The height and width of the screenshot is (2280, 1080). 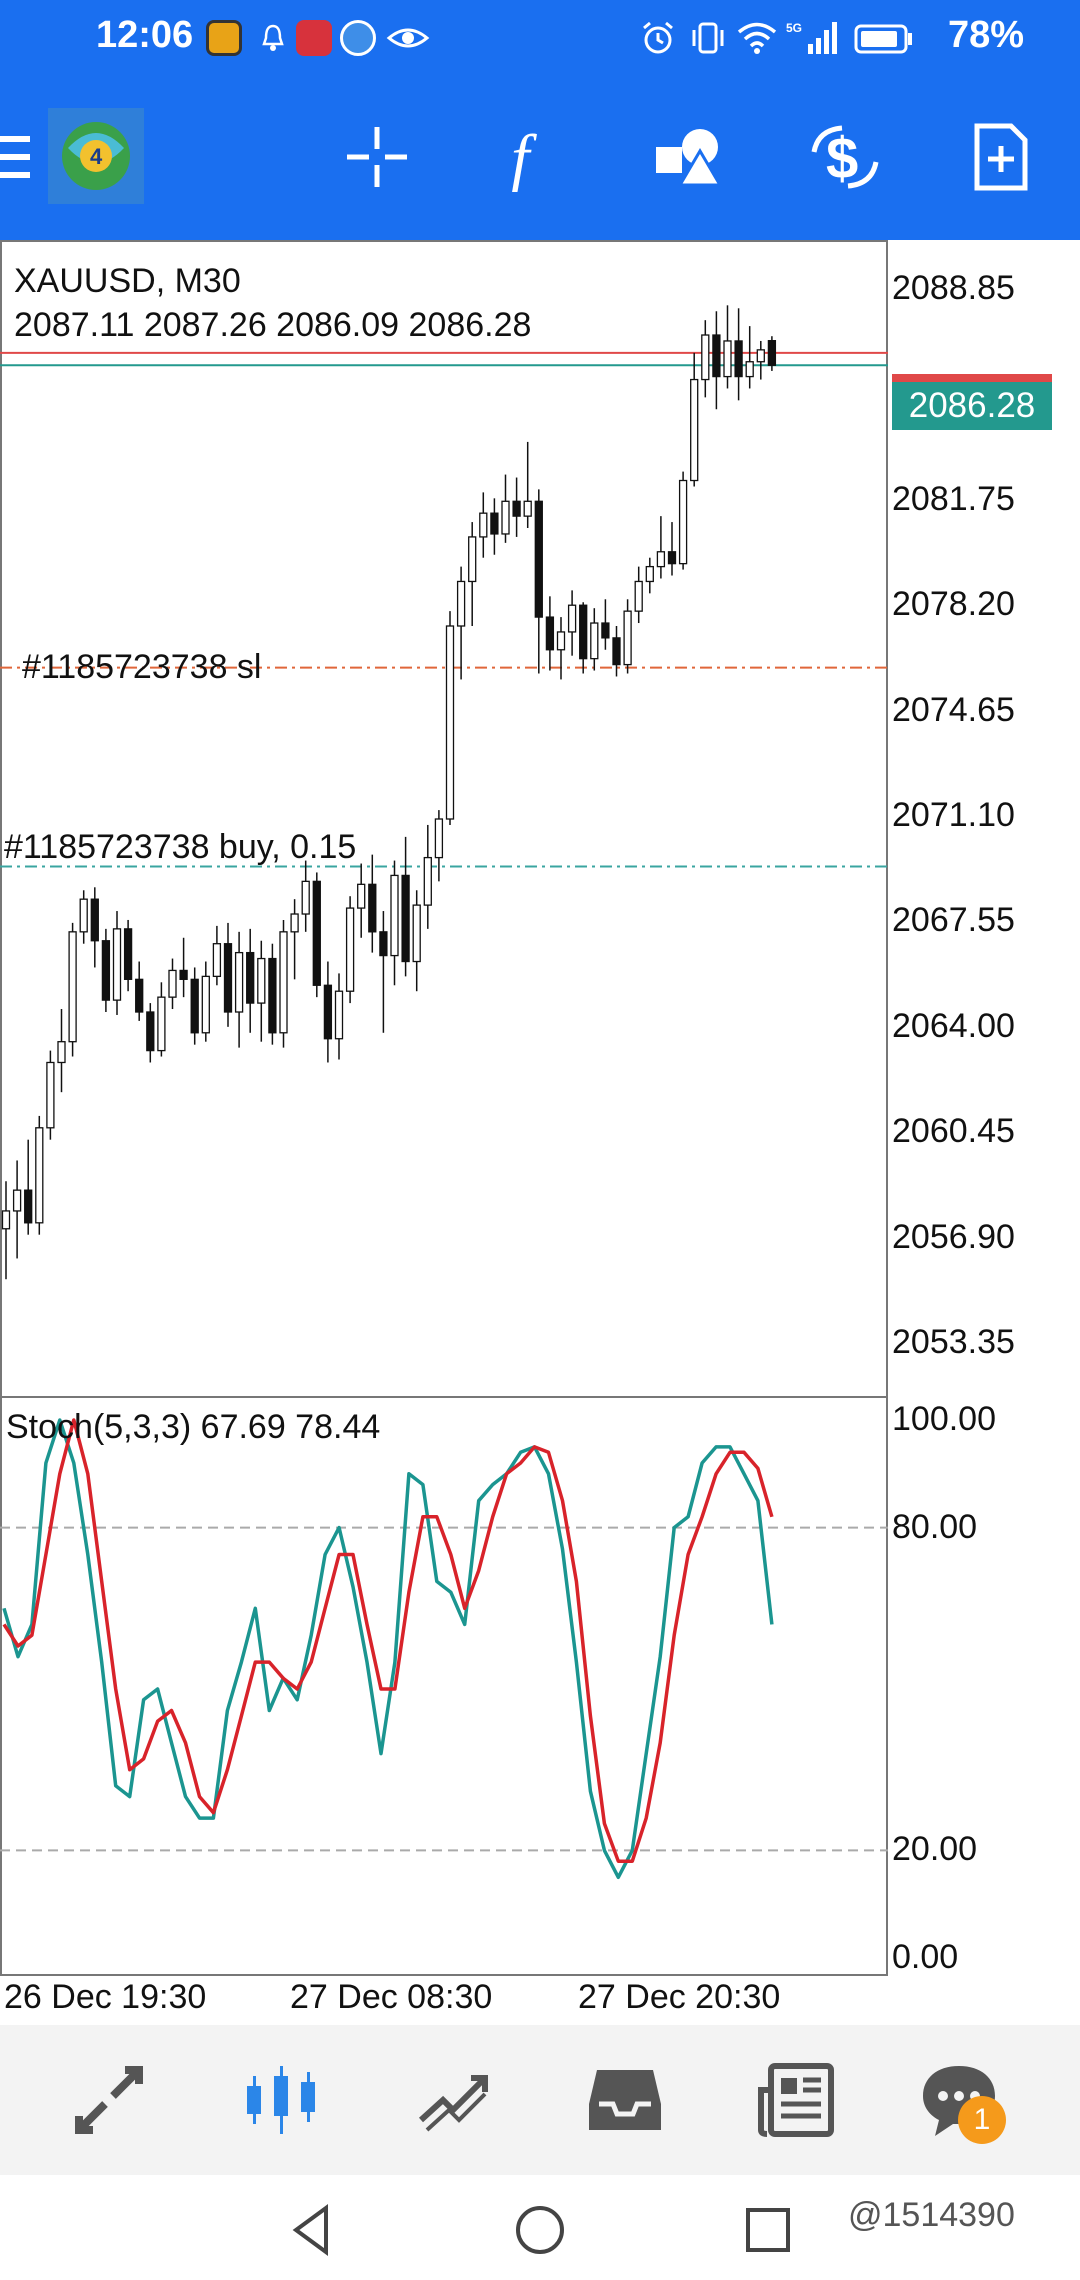 I want to click on stoch-tick: 80.00, so click(x=935, y=1526).